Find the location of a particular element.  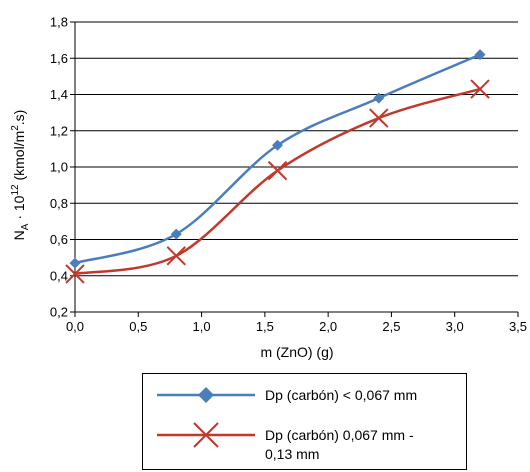

x-tick-label-6: 3,0 is located at coordinates (455, 326).